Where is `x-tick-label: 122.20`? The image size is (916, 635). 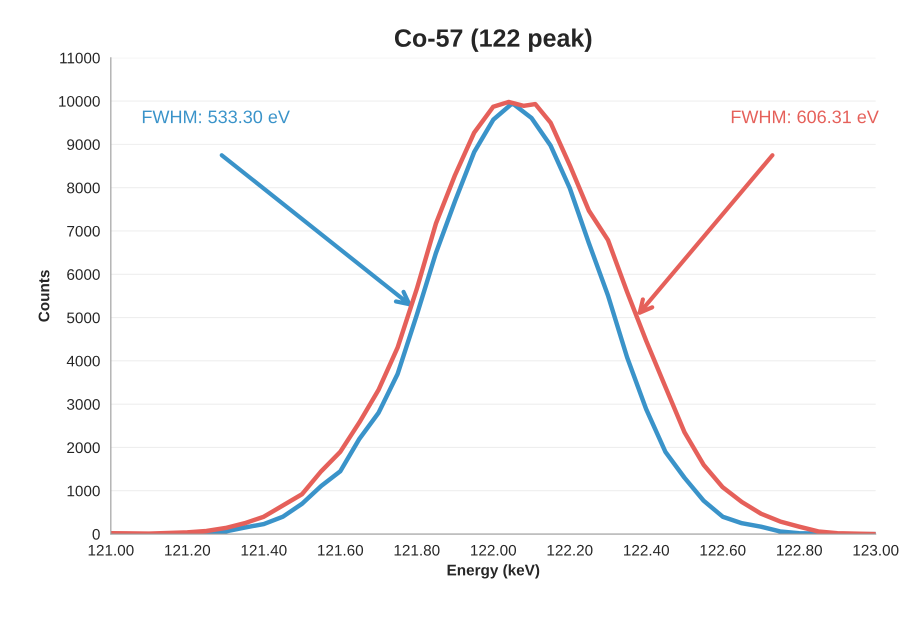 x-tick-label: 122.20 is located at coordinates (570, 550).